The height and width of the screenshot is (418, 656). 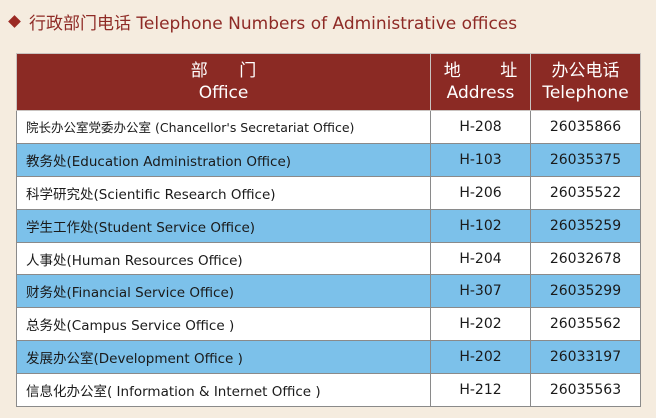 What do you see at coordinates (480, 291) in the screenshot?
I see `address-cell: H-307` at bounding box center [480, 291].